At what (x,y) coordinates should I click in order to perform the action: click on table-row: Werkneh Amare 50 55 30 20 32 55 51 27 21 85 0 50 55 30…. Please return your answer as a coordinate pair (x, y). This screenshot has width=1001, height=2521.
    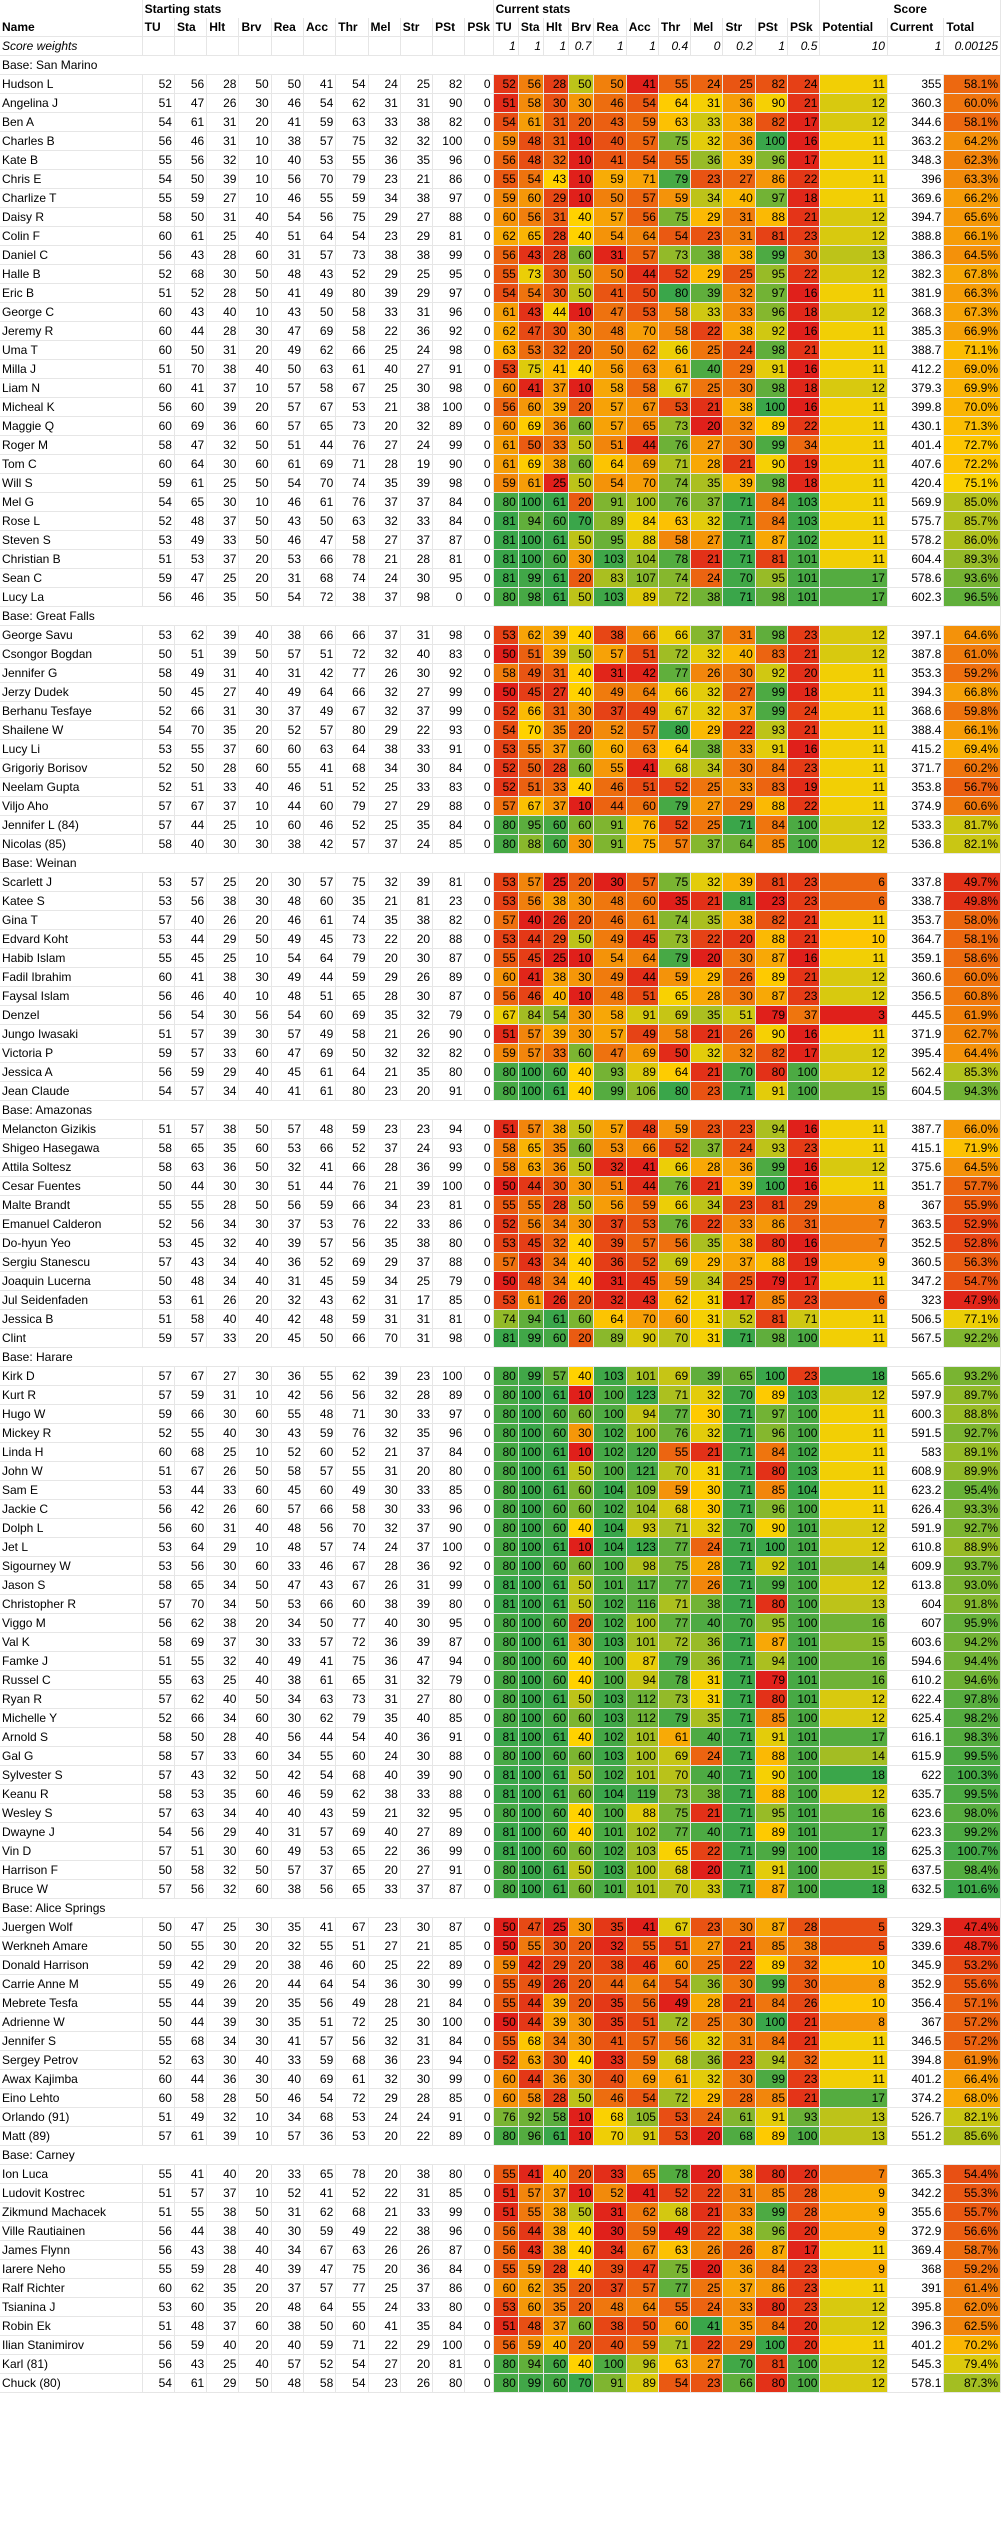
    Looking at the image, I should click on (500, 1946).